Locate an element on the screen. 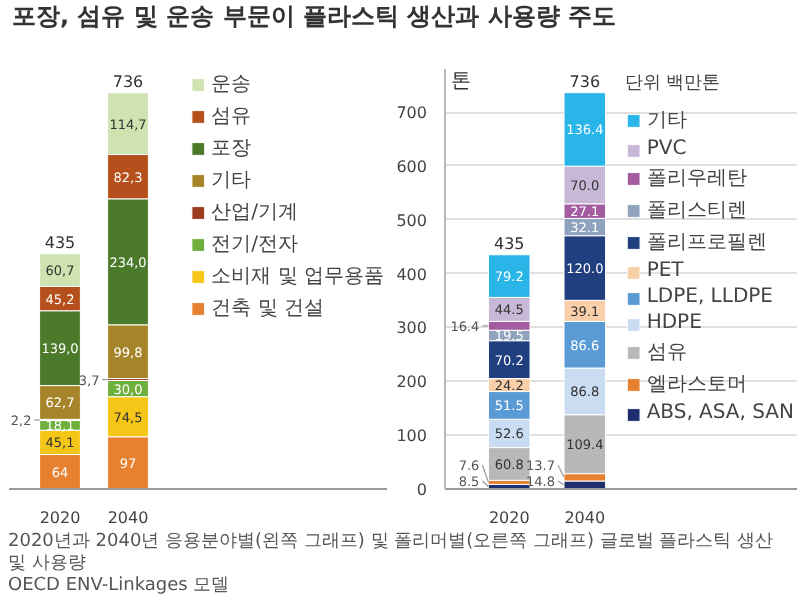 This screenshot has width=800, height=600. legend-label: 엘라스토머 is located at coordinates (696, 385).